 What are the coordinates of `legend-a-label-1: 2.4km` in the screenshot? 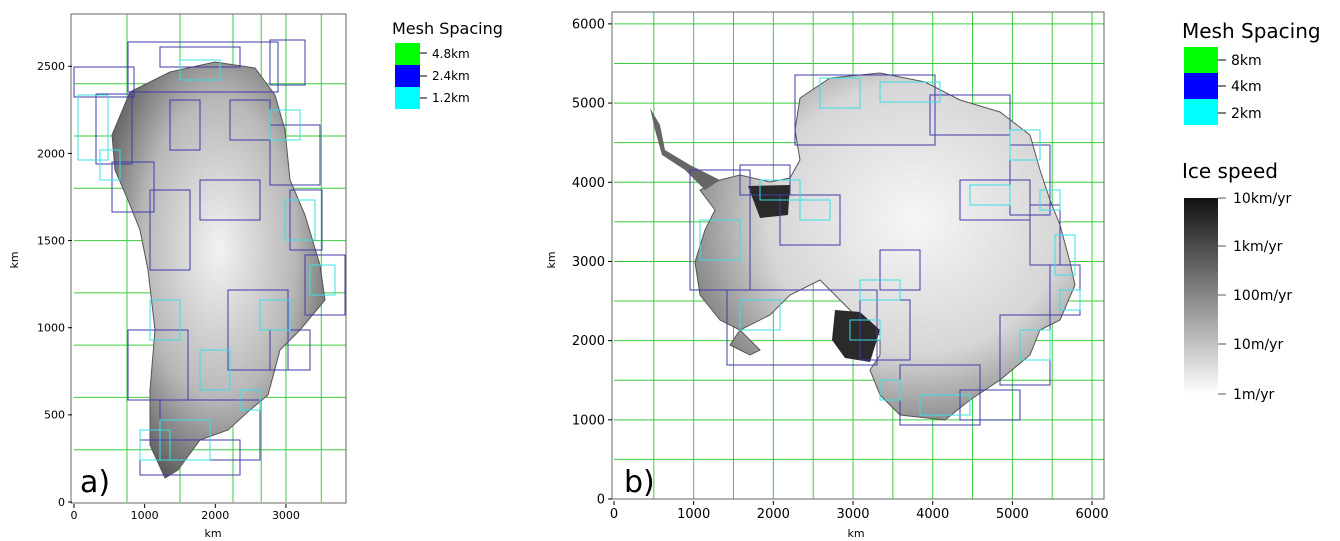 It's located at (451, 76).